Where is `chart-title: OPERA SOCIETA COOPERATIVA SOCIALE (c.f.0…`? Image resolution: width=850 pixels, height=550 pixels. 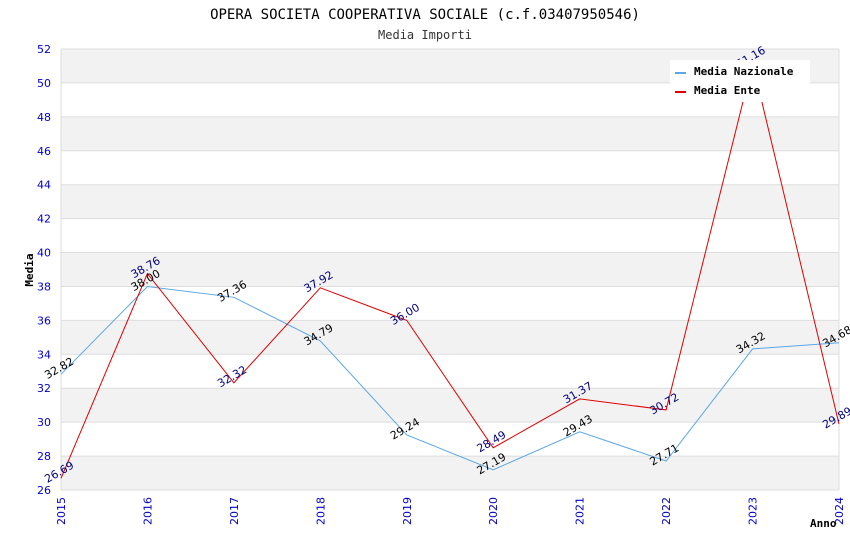
chart-title: OPERA SOCIETA COOPERATIVA SOCIALE (c.f.0… is located at coordinates (425, 15).